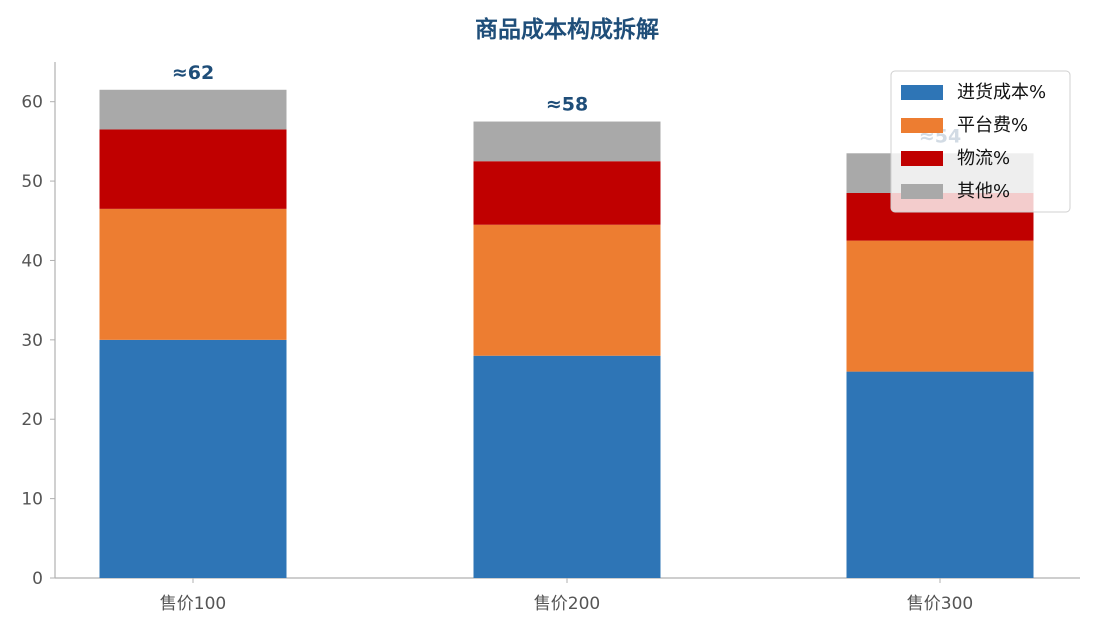 Image resolution: width=1095 pixels, height=630 pixels. I want to click on chart-title: 商品成本构成拆解, so click(567, 29).